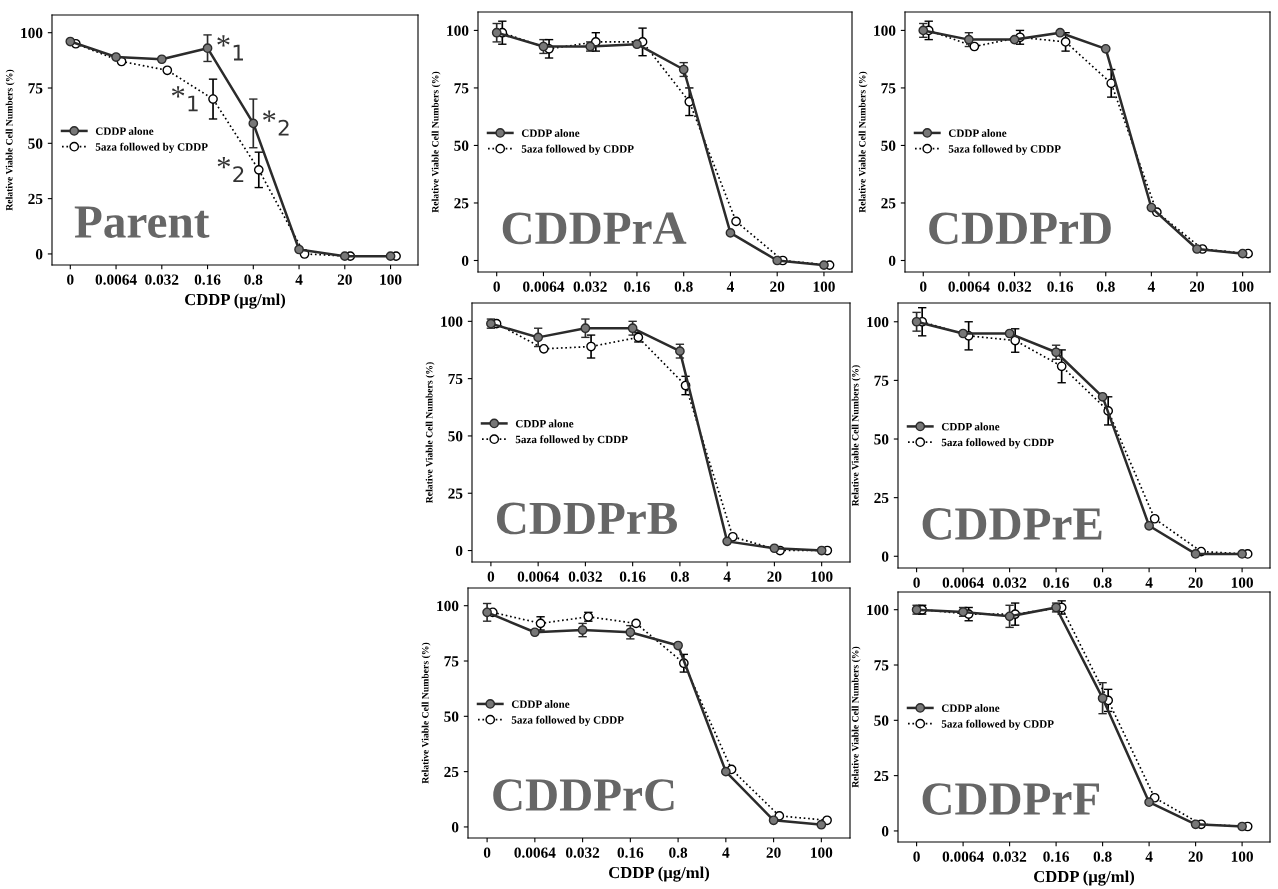  Describe the element at coordinates (1011, 799) in the screenshot. I see `text: CDDPrF` at that location.